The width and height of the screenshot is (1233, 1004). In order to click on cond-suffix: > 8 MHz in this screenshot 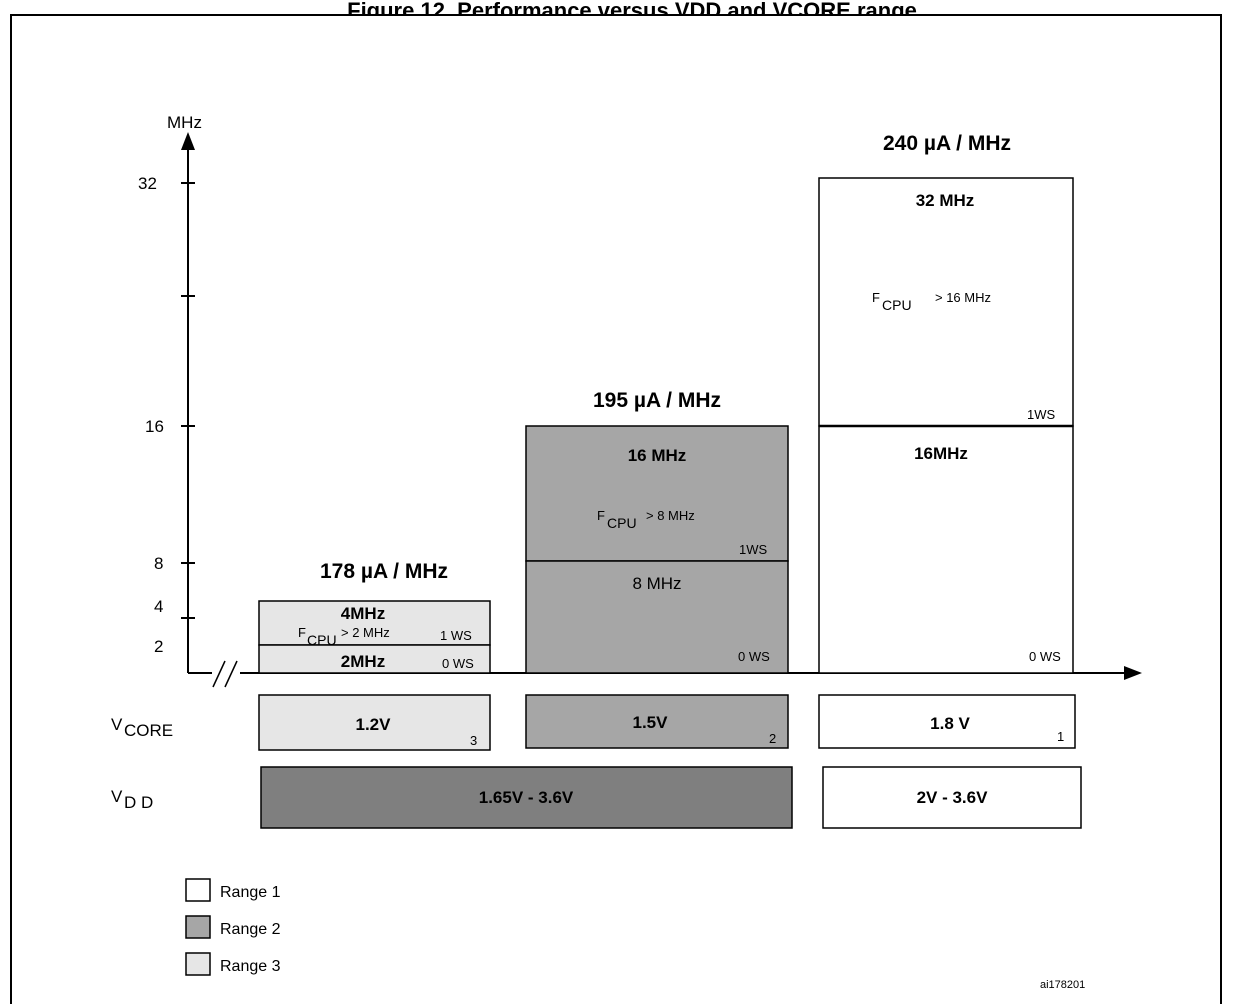, I will do `click(670, 515)`.